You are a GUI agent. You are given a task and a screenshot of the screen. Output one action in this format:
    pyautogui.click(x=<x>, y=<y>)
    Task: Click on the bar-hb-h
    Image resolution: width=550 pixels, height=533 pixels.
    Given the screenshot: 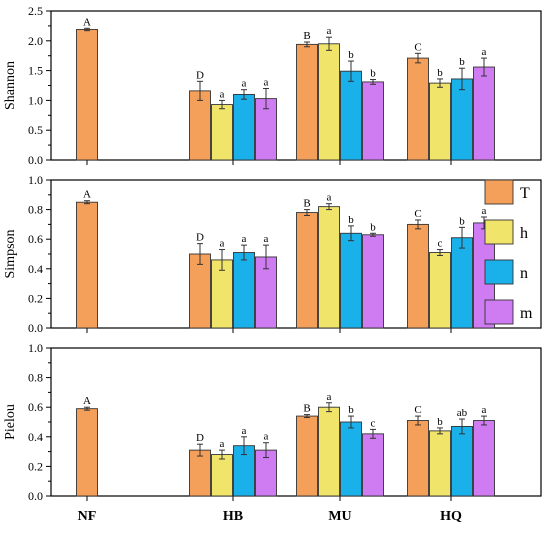 What is the action you would take?
    pyautogui.click(x=222, y=475)
    